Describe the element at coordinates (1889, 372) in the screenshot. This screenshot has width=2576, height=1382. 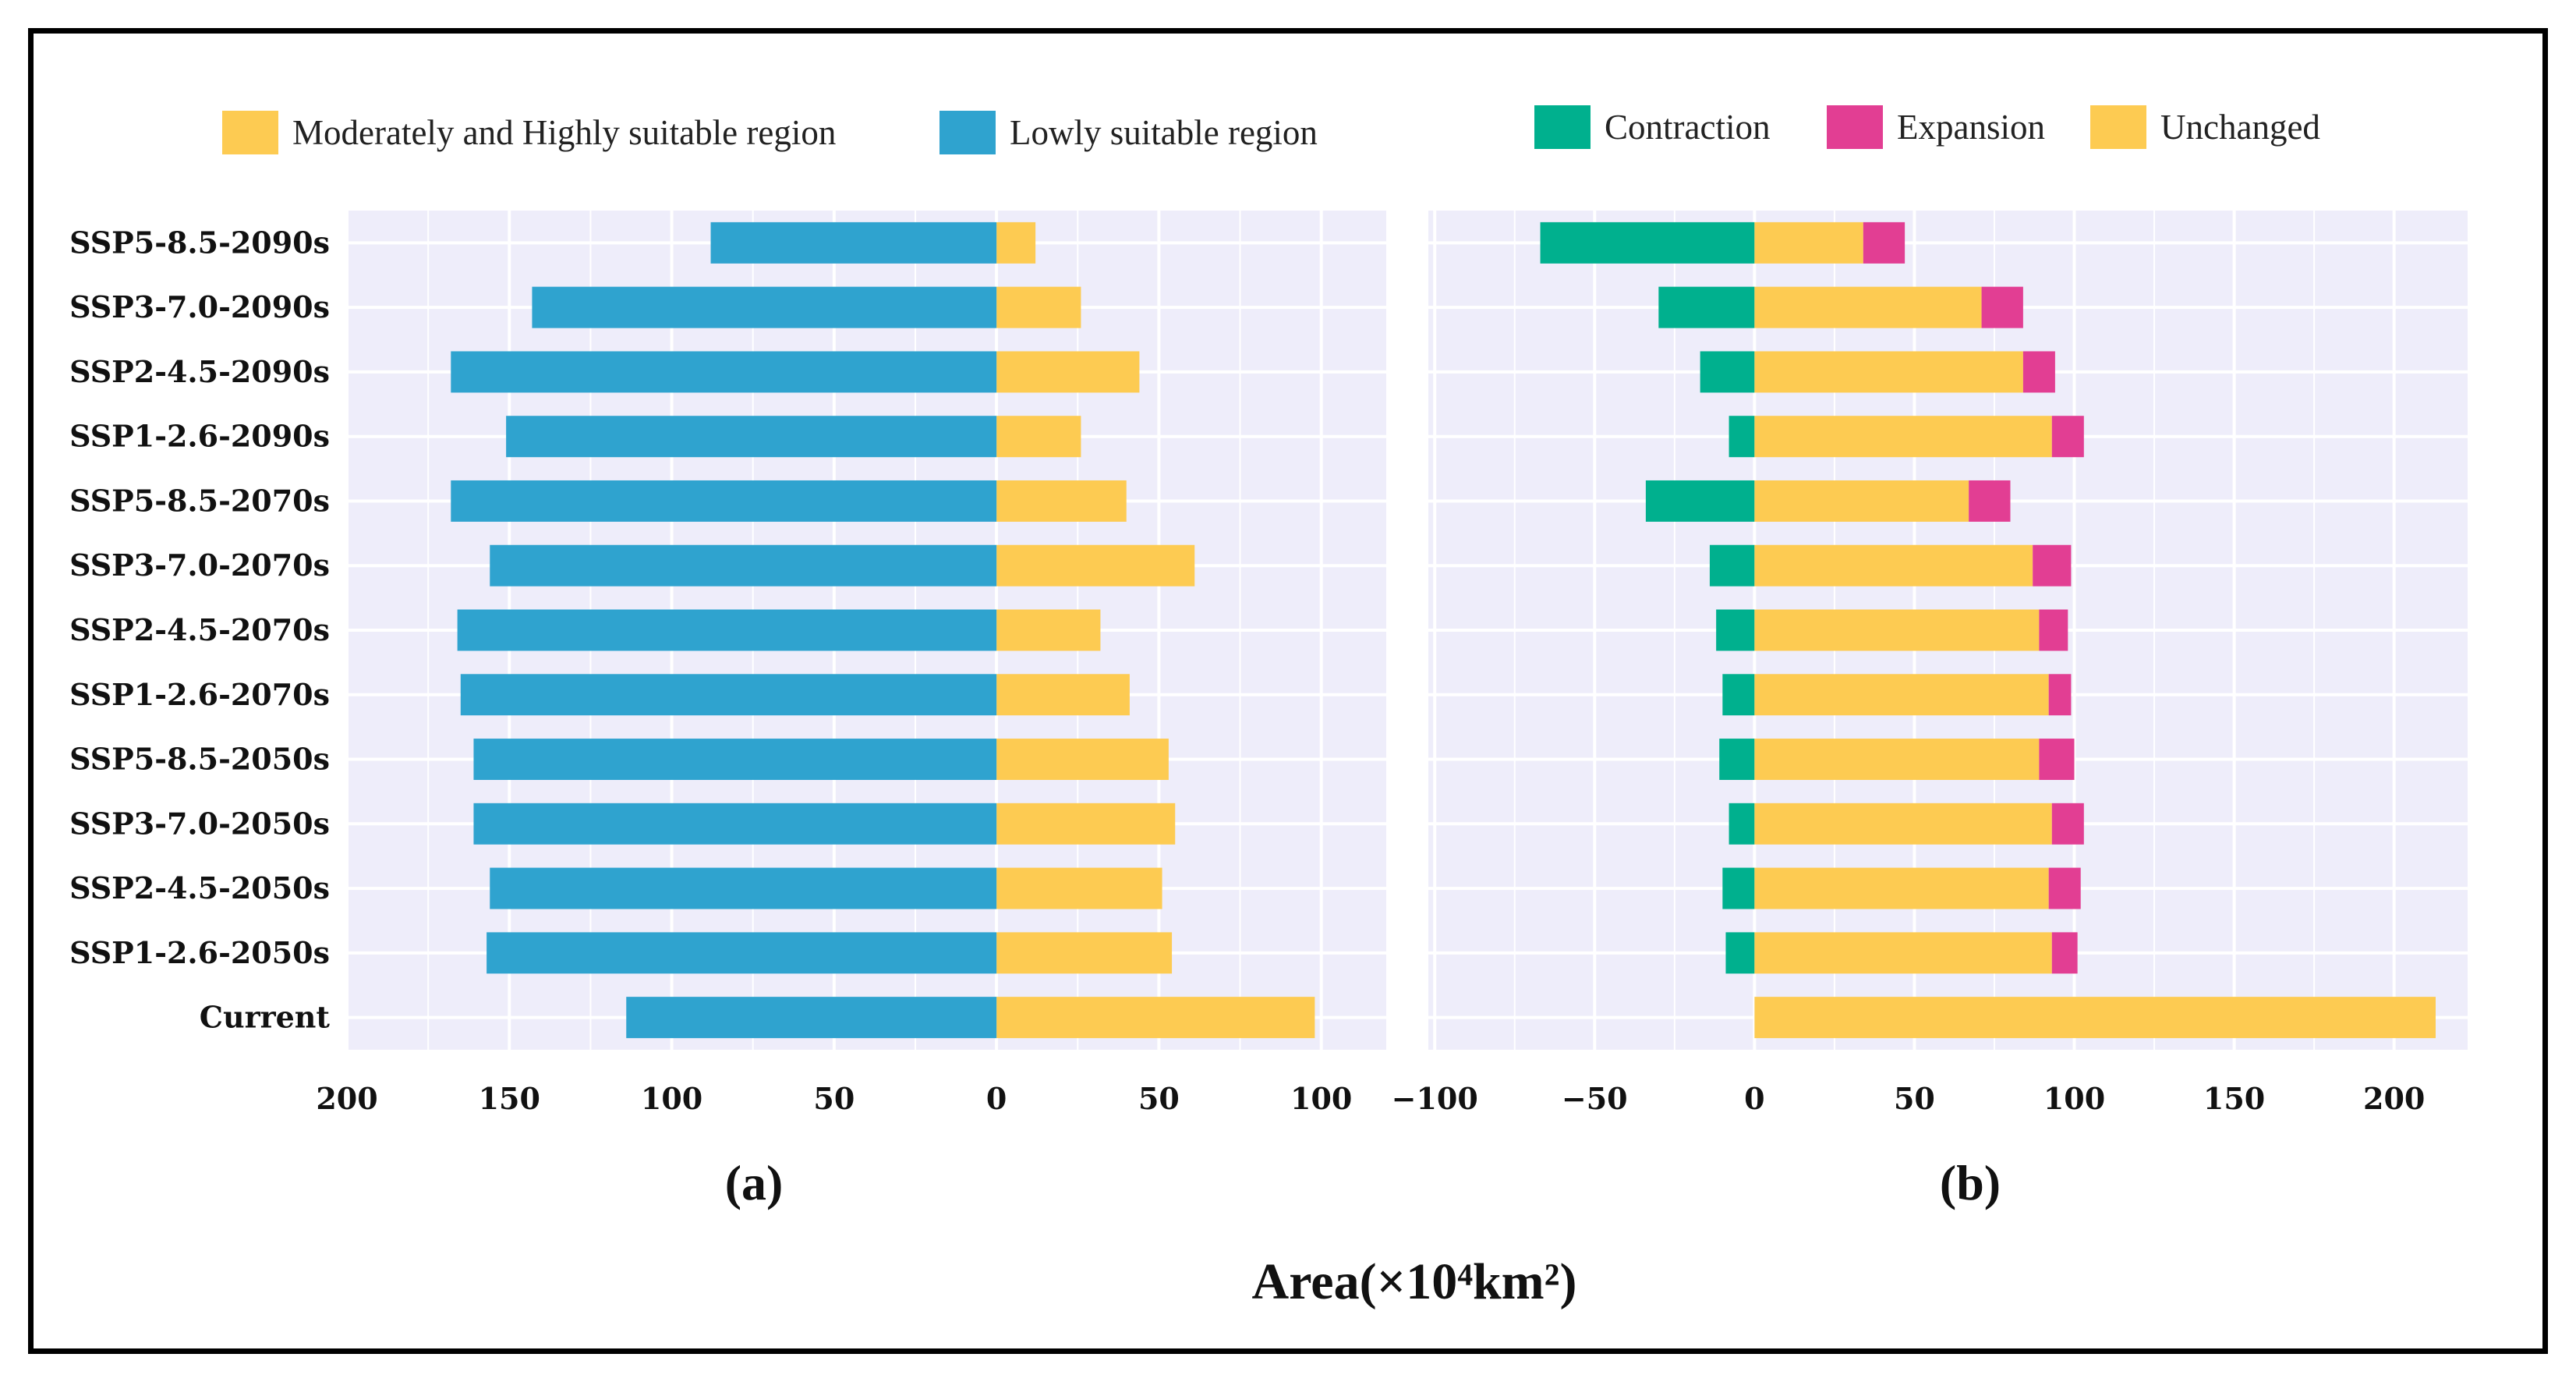
I see `bar-b-unchanged-ssp2-4-5-2090s` at that location.